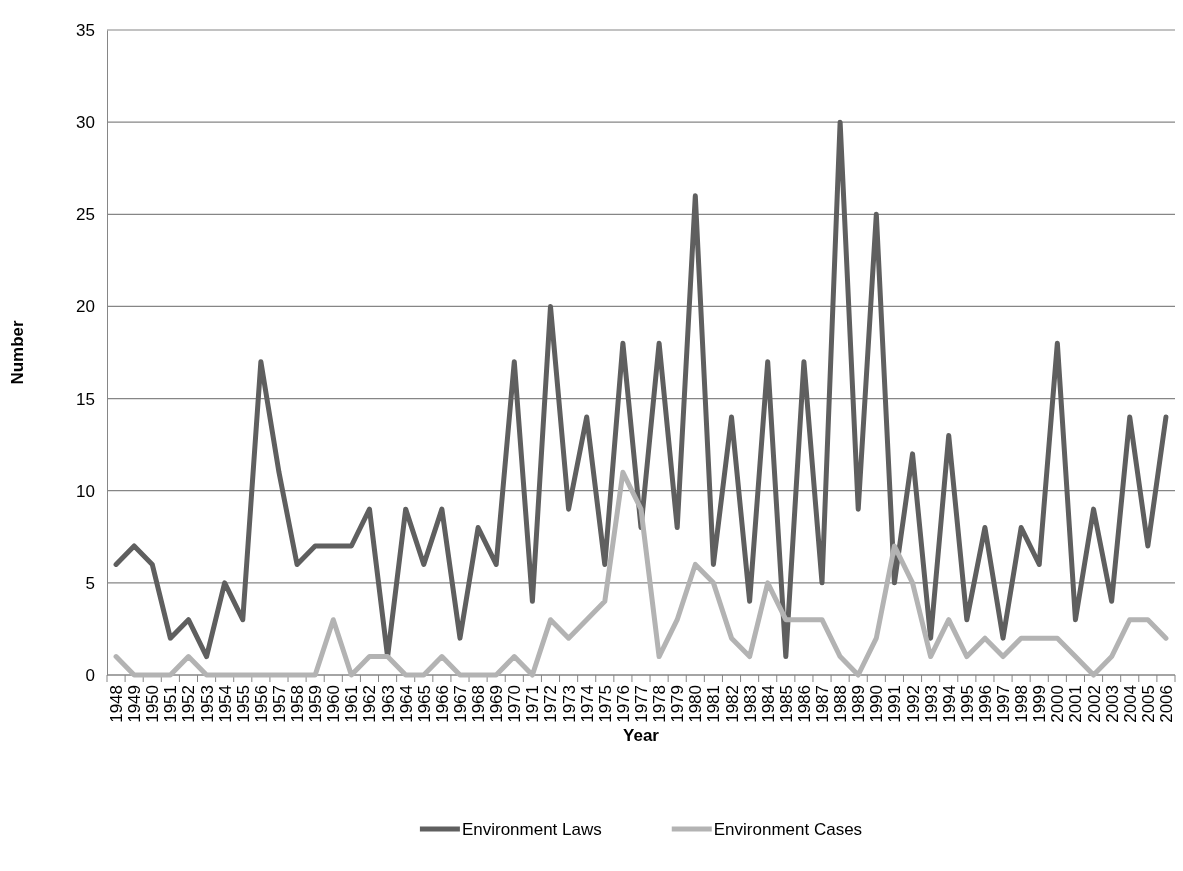 The width and height of the screenshot is (1183, 871). I want to click on x-tick-label: 1975, so click(605, 704).